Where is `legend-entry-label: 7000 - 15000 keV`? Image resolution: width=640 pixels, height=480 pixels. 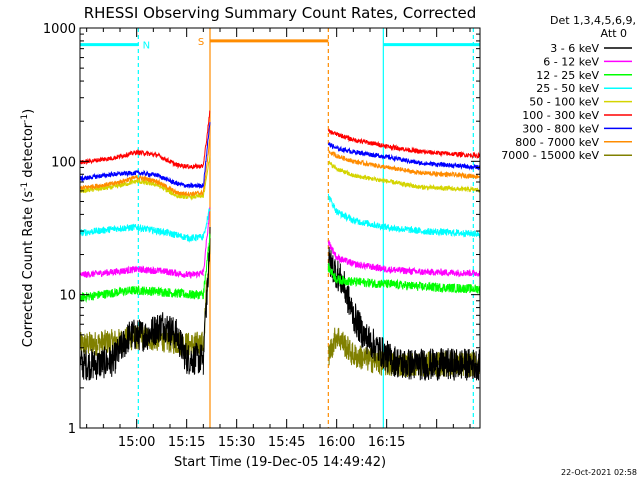 legend-entry-label: 7000 - 15000 keV is located at coordinates (550, 155).